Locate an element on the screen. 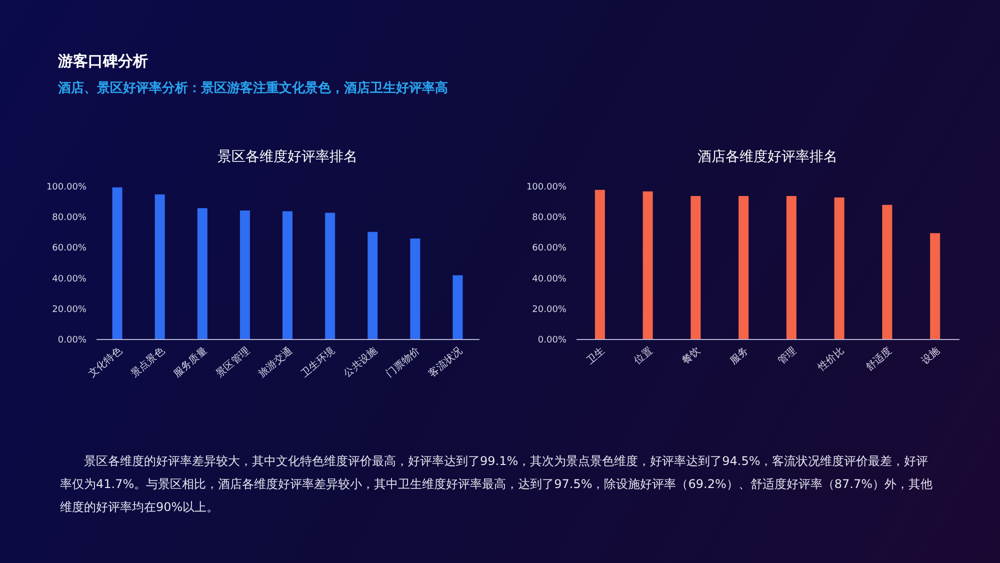 The image size is (1000, 563). x-tick-label: 性价比 is located at coordinates (830, 359).